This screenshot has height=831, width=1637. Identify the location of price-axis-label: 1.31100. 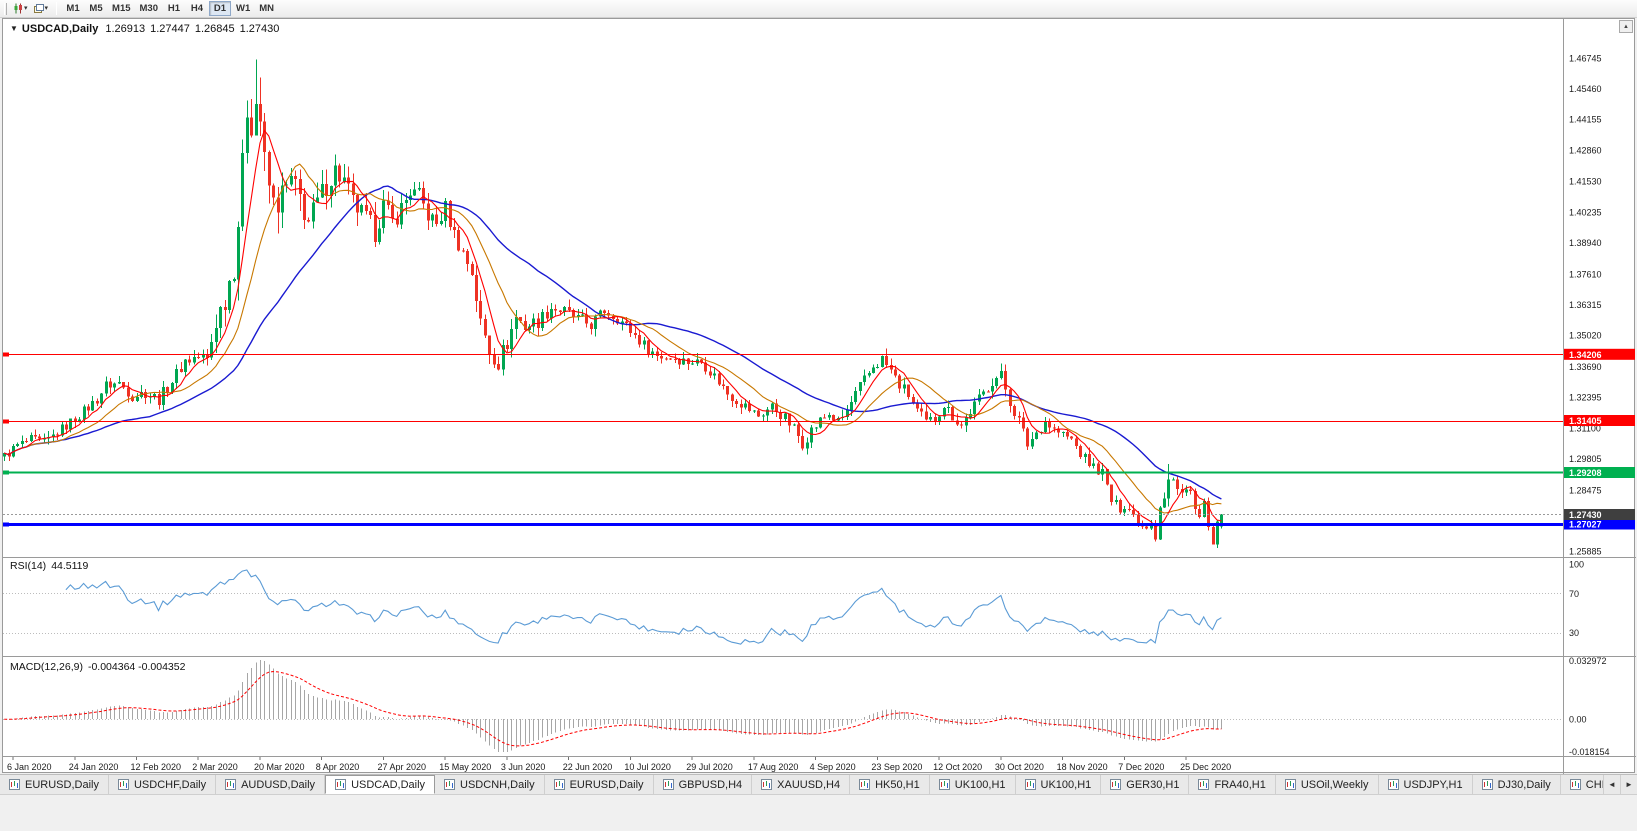
(1585, 428).